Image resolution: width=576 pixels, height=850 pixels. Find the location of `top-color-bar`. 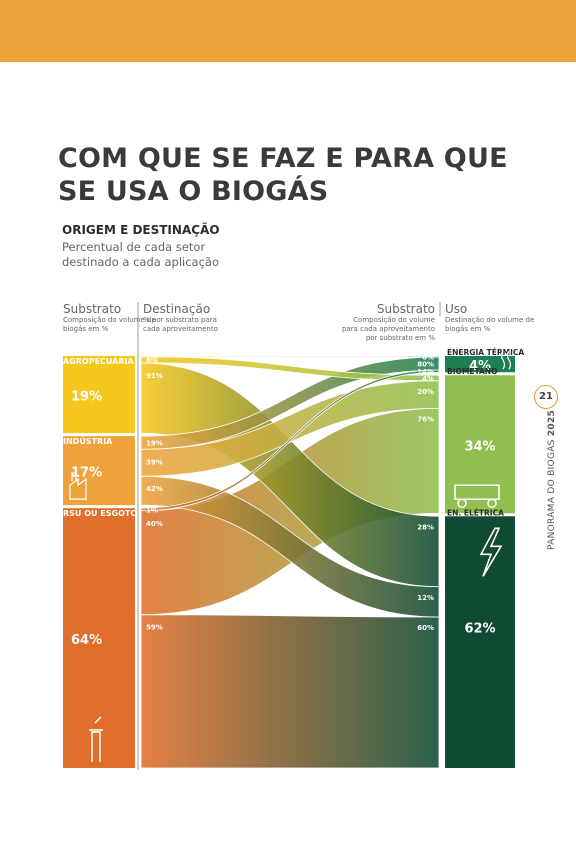

top-color-bar is located at coordinates (288, 31).